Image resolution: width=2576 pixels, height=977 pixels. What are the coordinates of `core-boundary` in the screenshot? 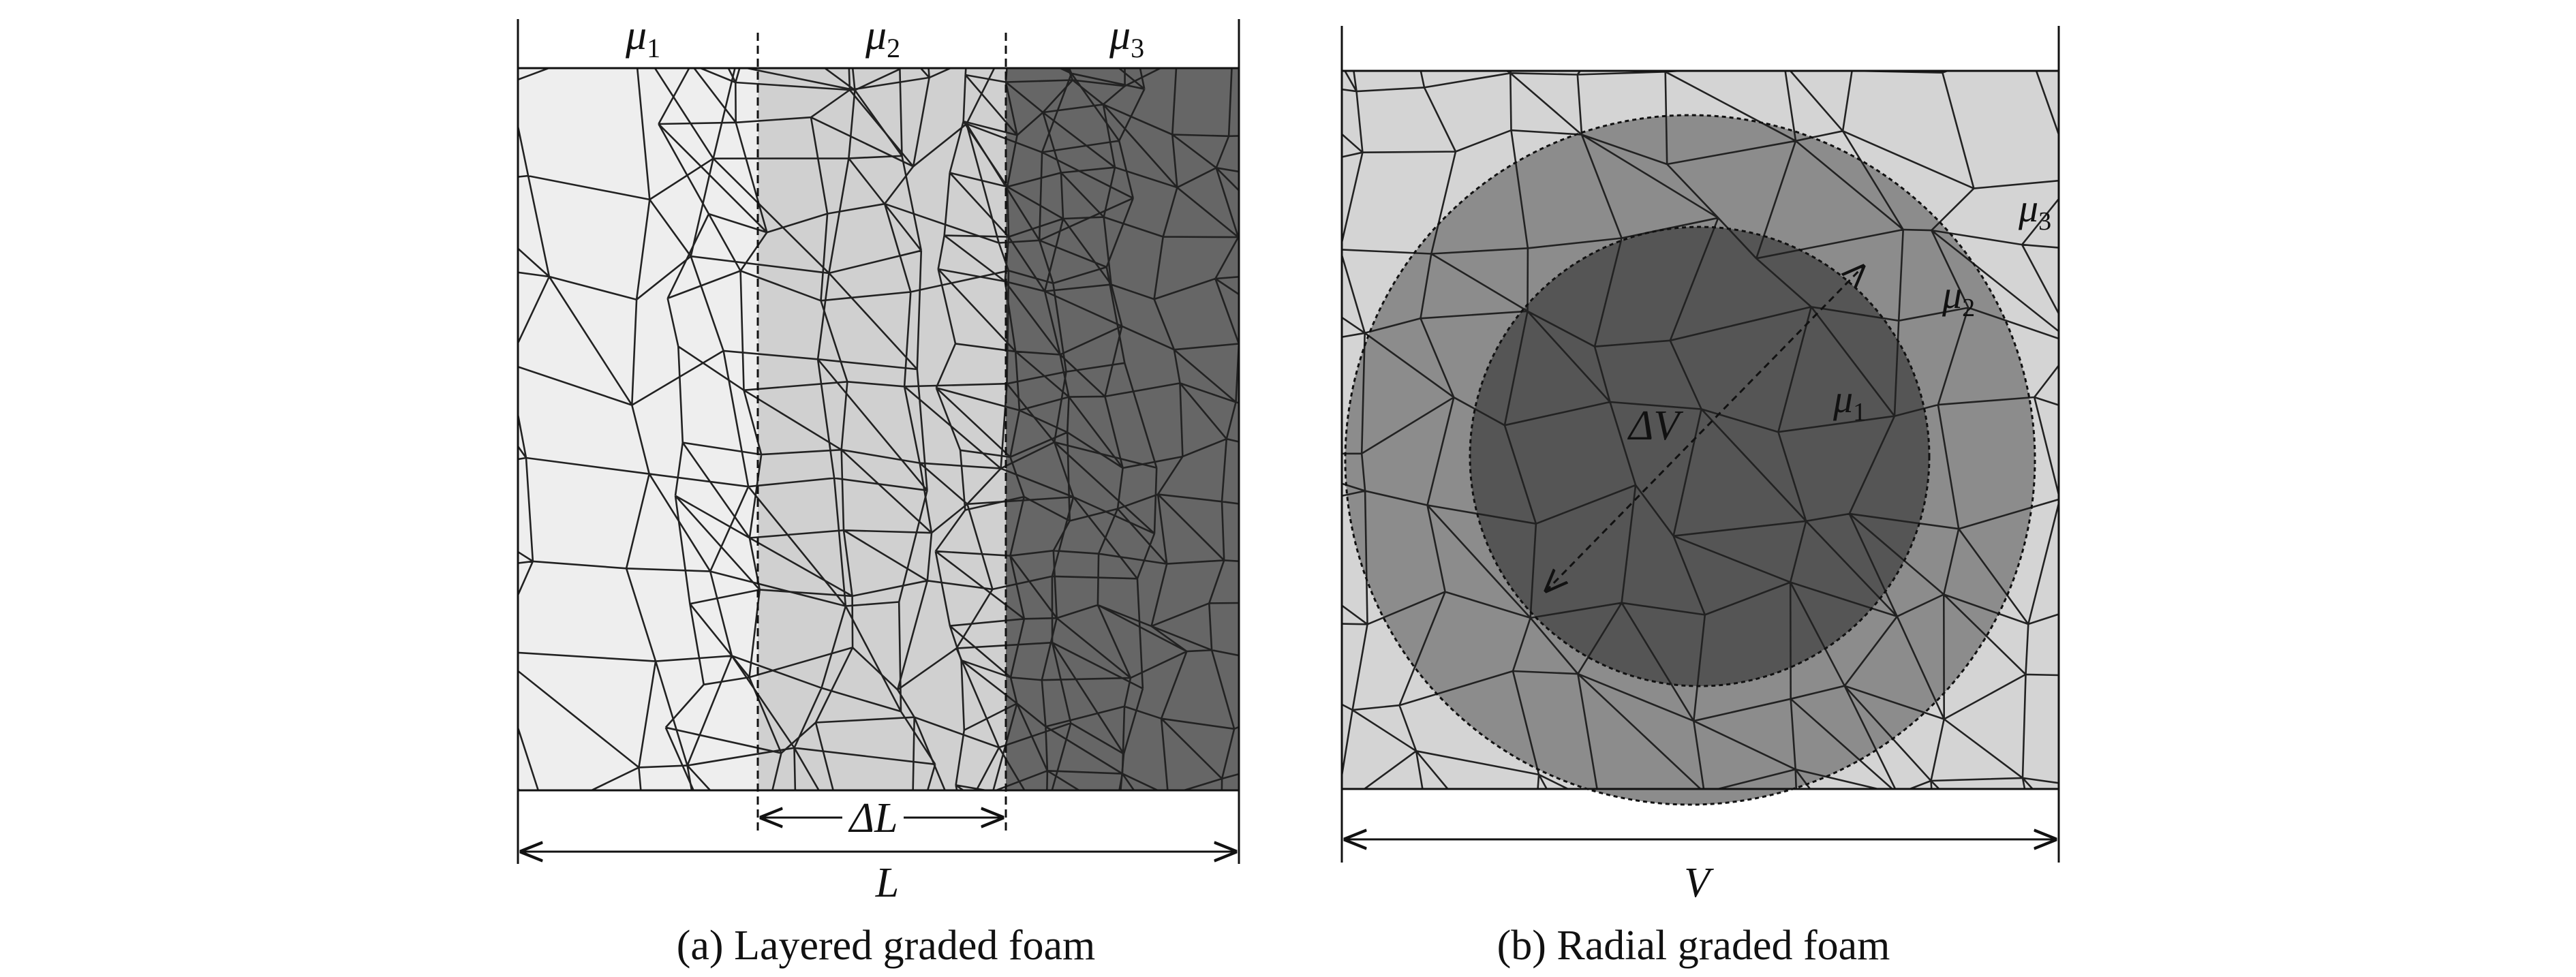 It's located at (1700, 457).